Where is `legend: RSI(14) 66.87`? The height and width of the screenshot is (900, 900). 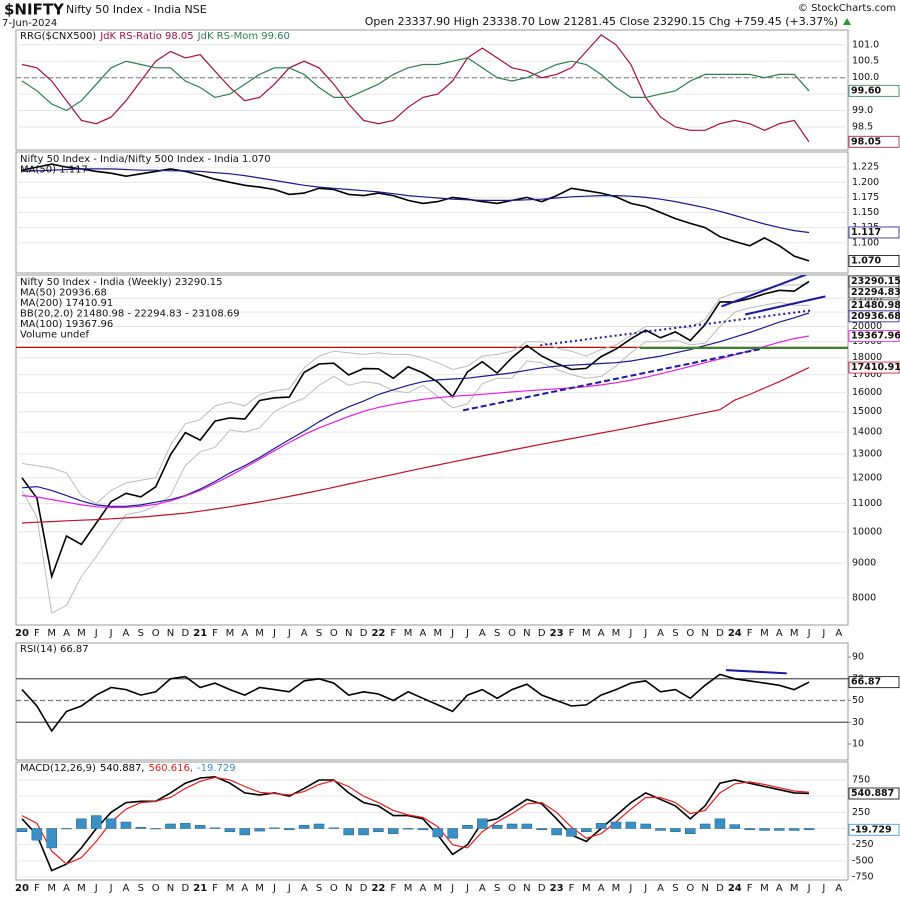
legend: RSI(14) 66.87 is located at coordinates (54, 649).